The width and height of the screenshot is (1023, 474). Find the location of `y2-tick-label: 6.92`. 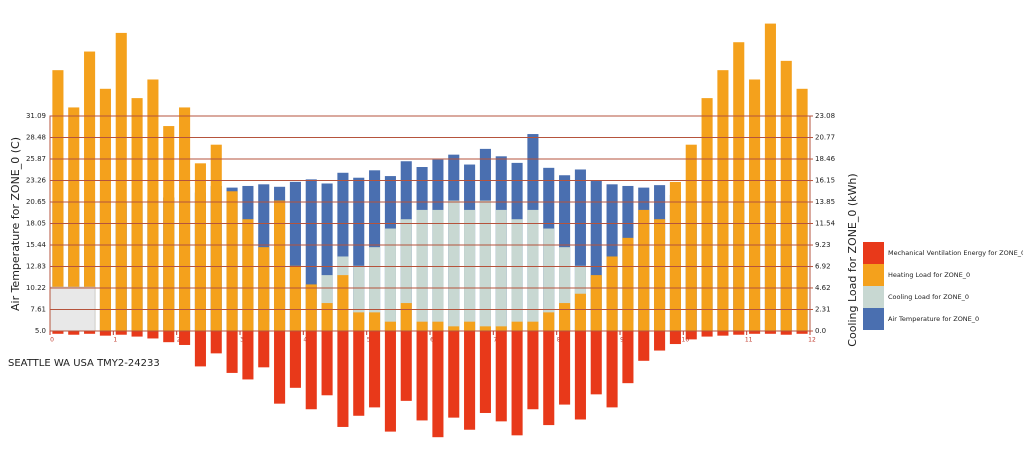

y2-tick-label: 6.92 is located at coordinates (823, 267).